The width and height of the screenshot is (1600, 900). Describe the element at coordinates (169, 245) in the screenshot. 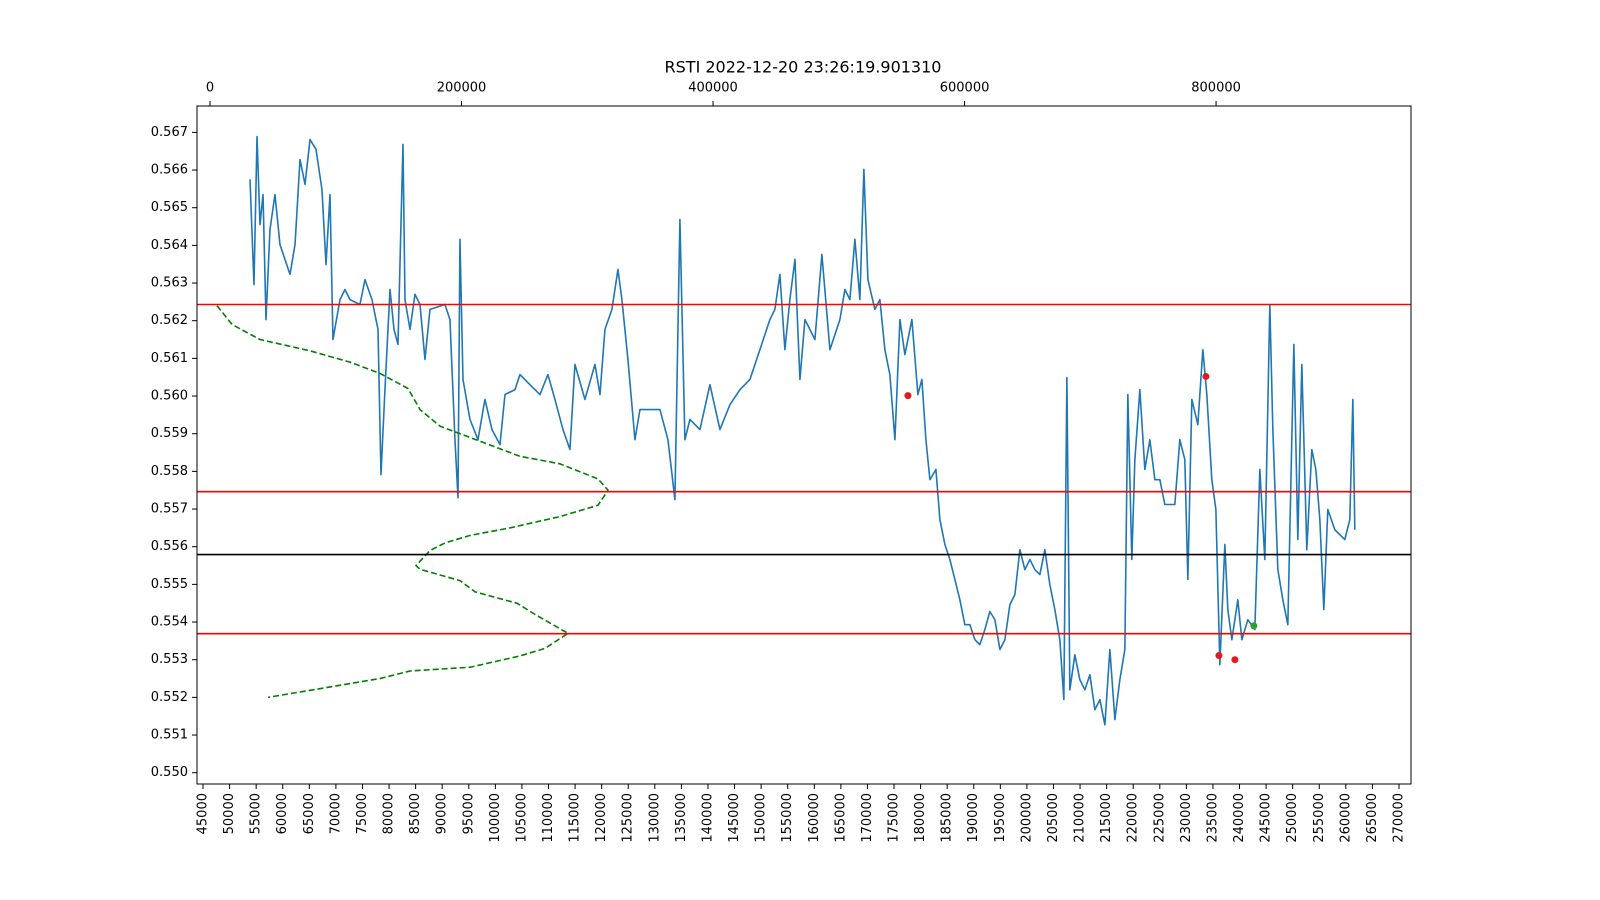

I see `y-tick-label: 0.564` at that location.